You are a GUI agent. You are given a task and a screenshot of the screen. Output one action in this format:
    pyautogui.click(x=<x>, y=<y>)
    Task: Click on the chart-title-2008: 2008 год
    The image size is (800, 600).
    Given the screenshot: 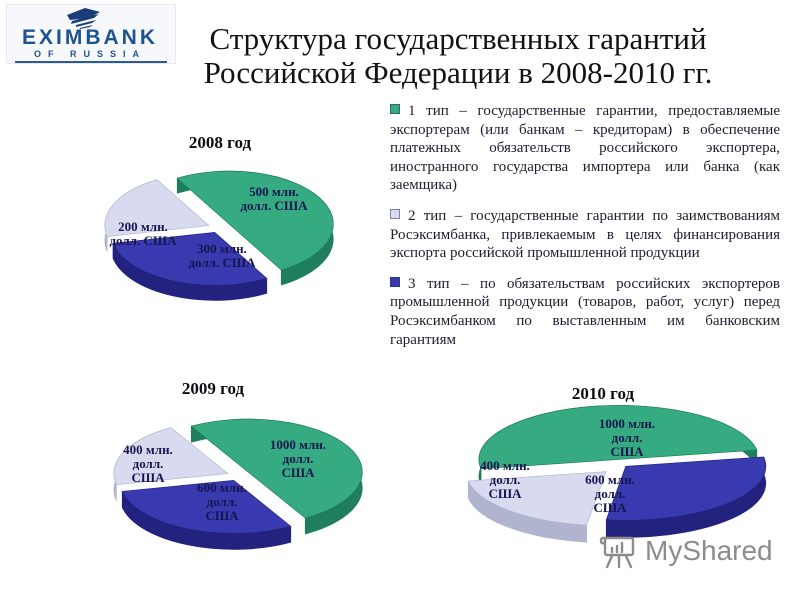 What is the action you would take?
    pyautogui.click(x=220, y=142)
    